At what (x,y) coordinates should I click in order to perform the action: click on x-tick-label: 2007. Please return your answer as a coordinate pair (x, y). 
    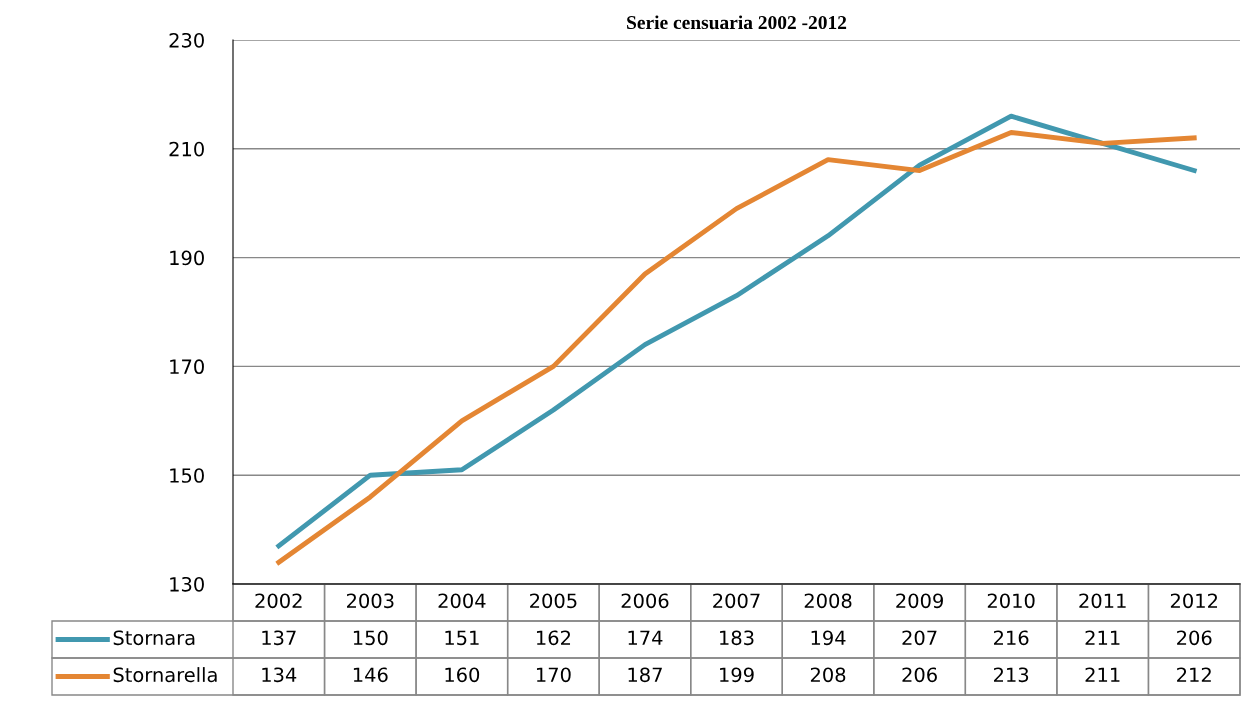
    Looking at the image, I should click on (736, 601).